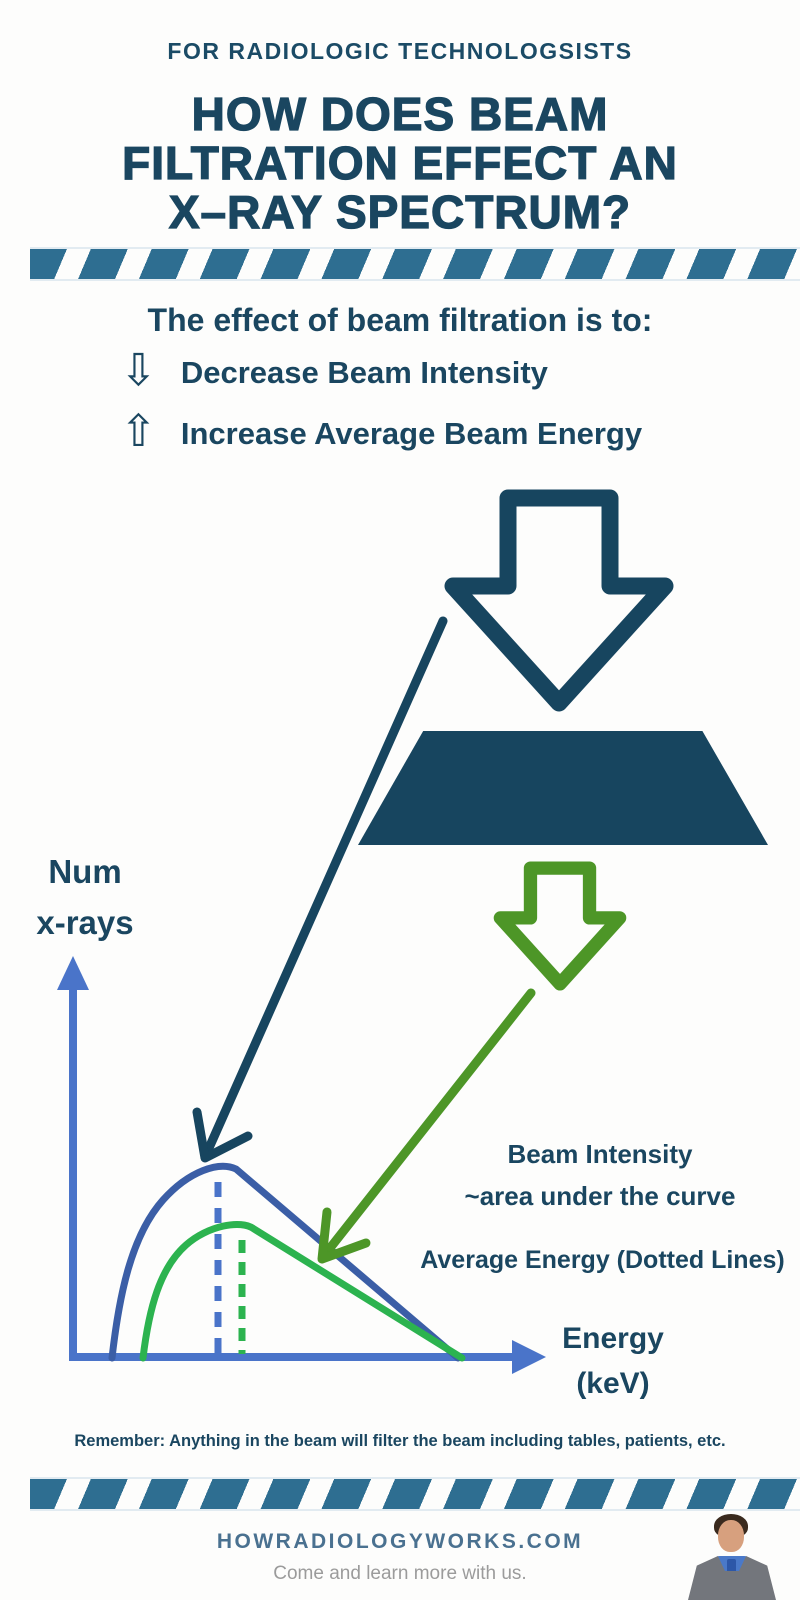 The width and height of the screenshot is (800, 1600). I want to click on bullet-label: Increase Average Beam Energy, so click(411, 433).